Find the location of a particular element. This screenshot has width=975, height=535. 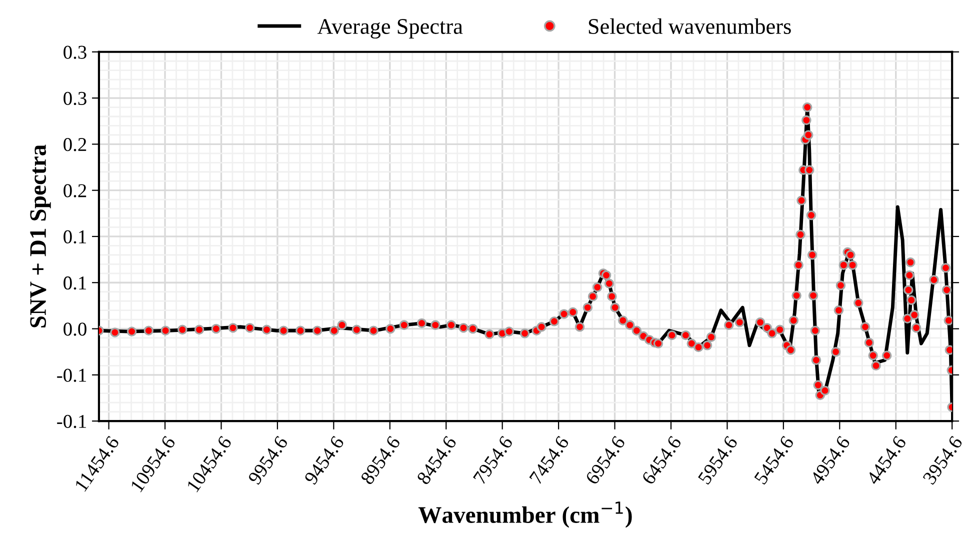

legend-label: Selected wavenumbers is located at coordinates (689, 26).